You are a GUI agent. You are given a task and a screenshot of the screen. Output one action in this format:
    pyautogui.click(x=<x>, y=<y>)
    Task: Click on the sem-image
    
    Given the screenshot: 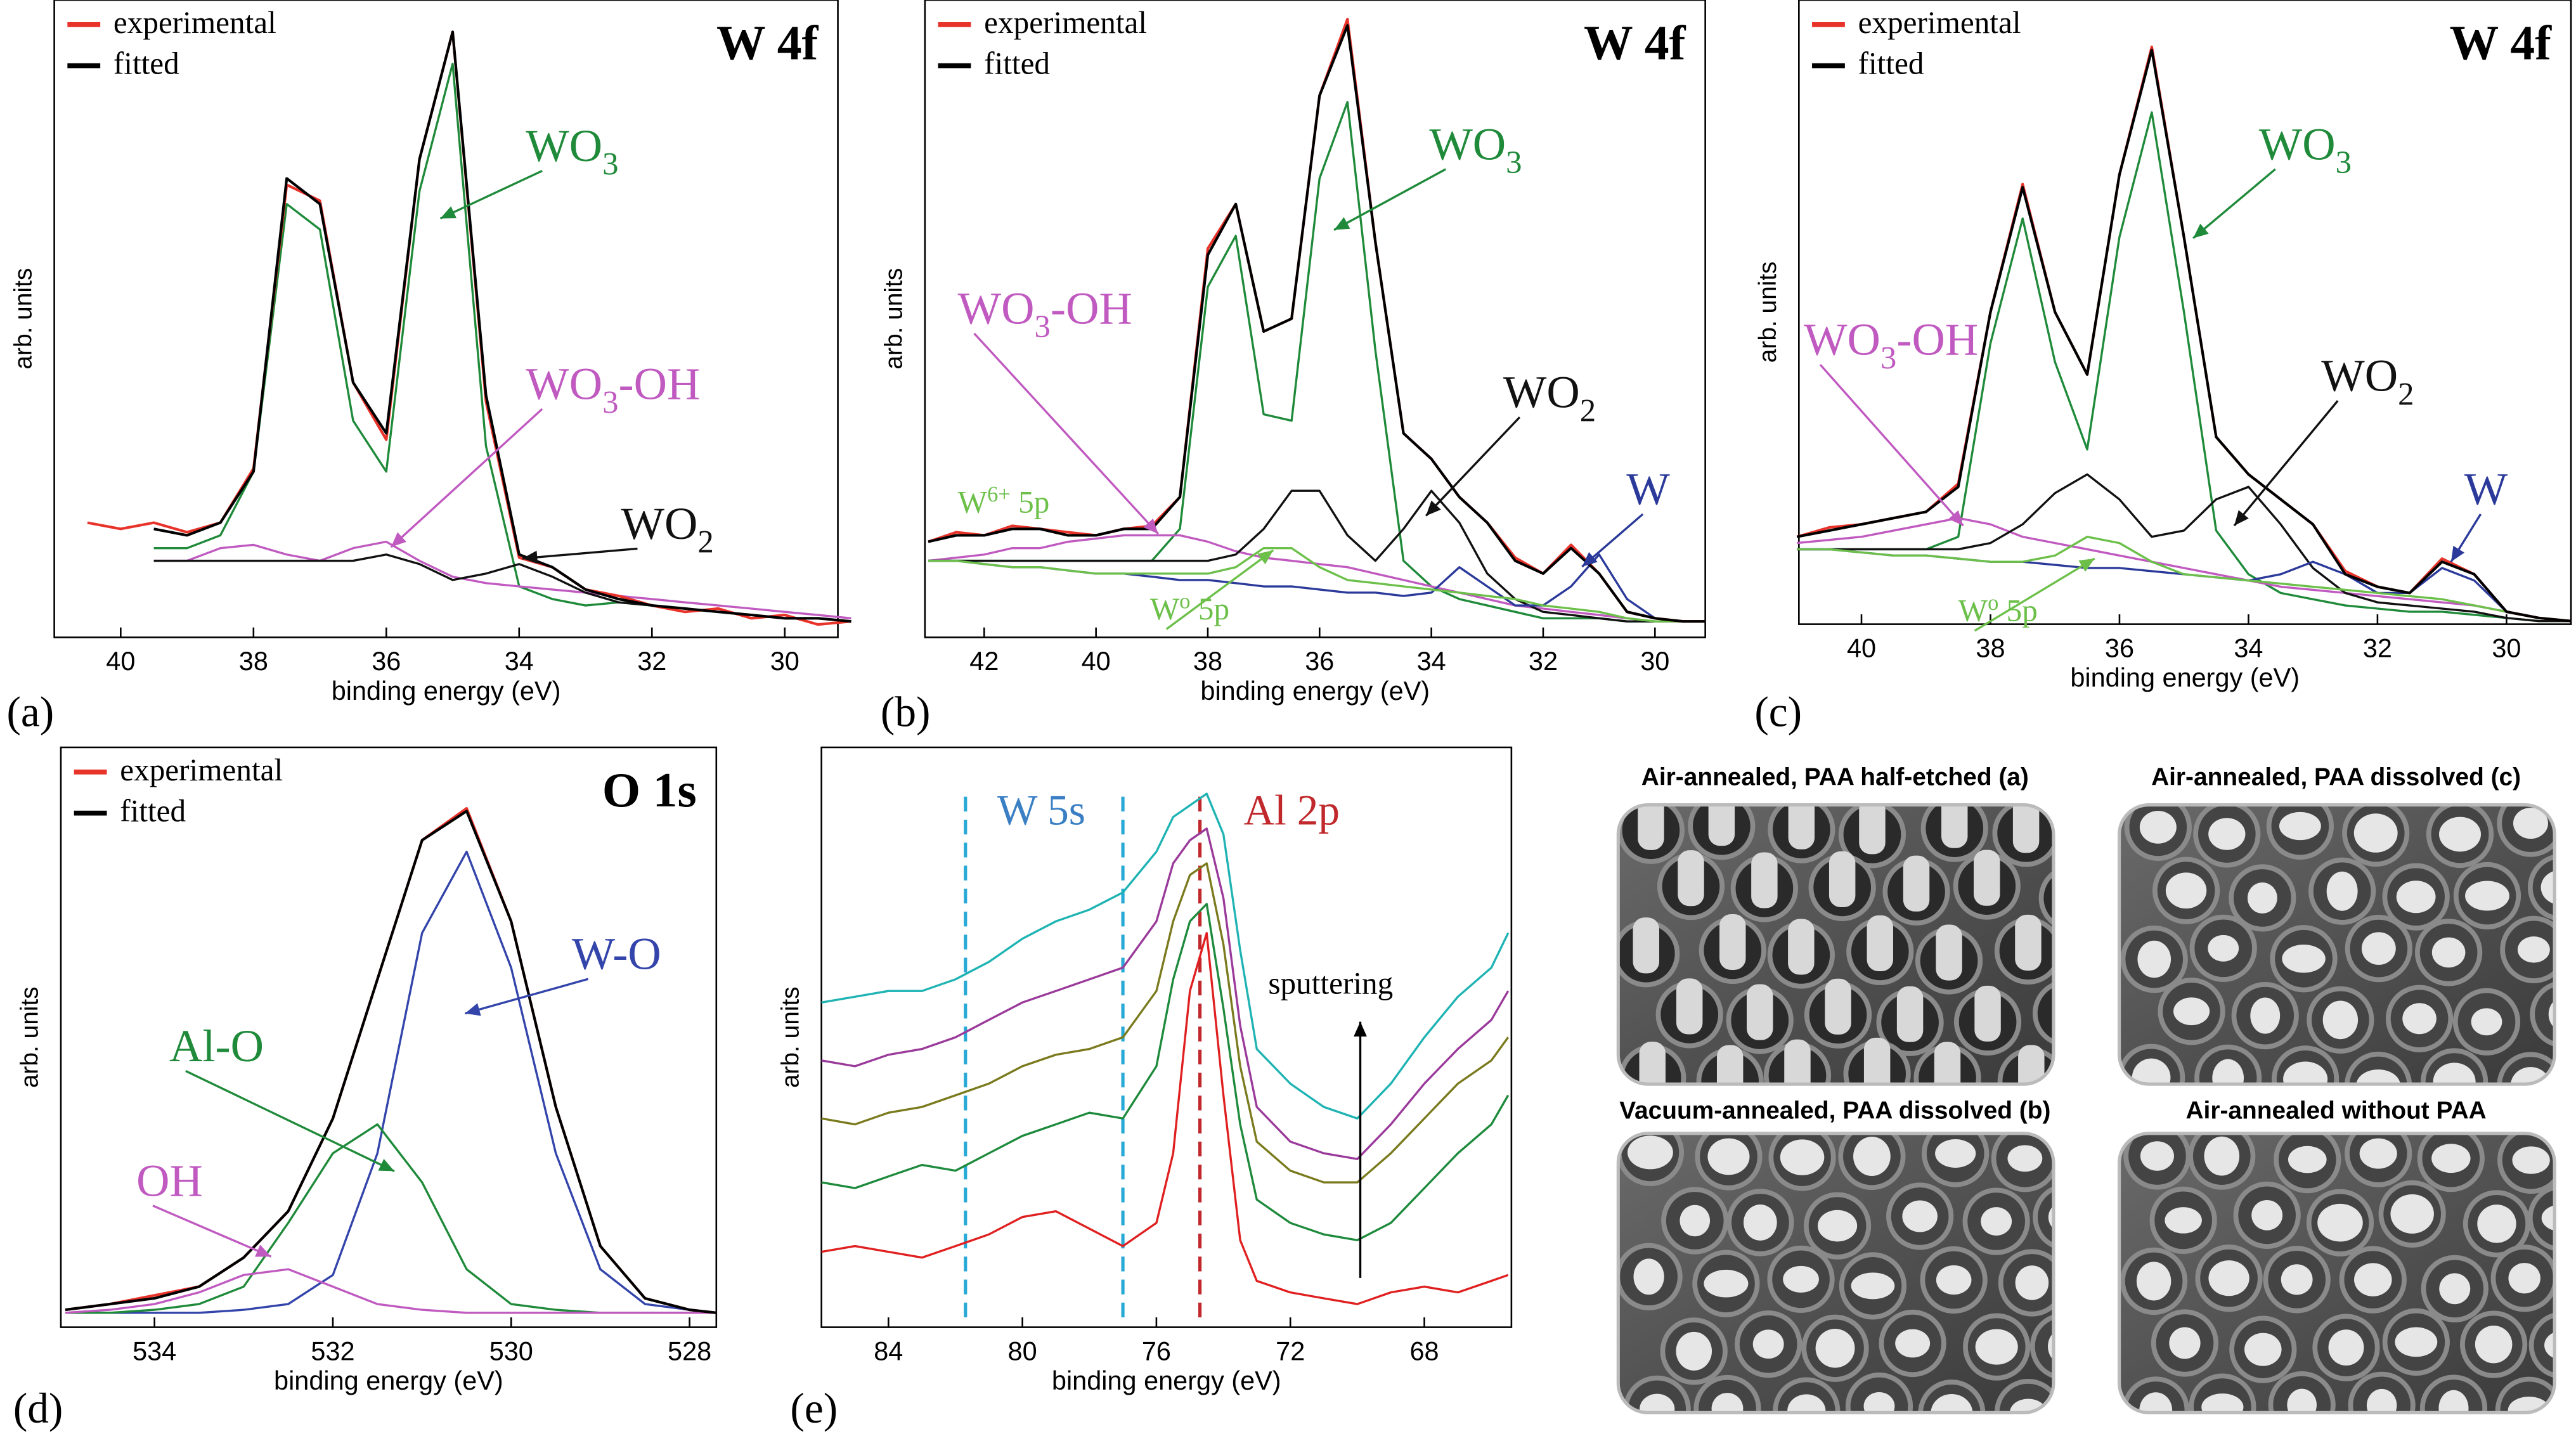 What is the action you would take?
    pyautogui.click(x=1836, y=945)
    